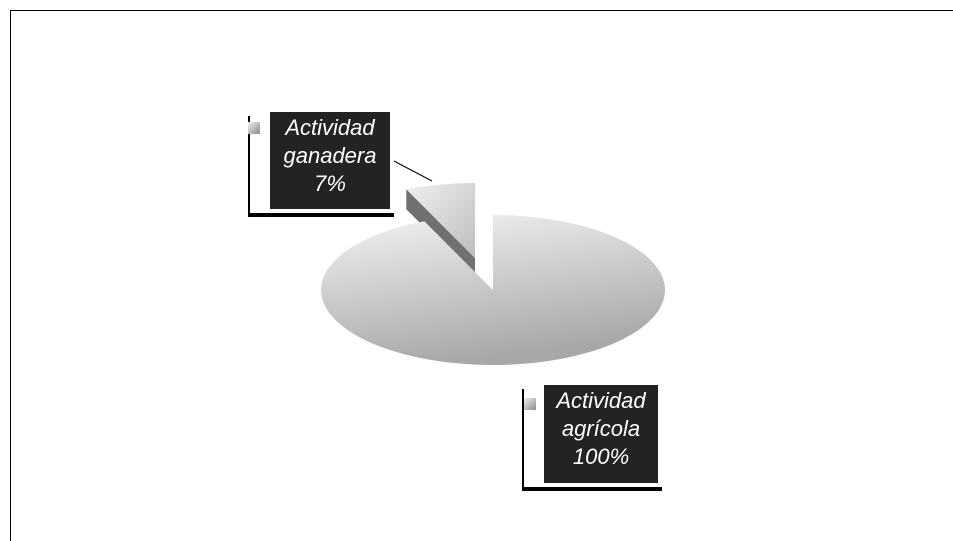  What do you see at coordinates (601, 456) in the screenshot?
I see `value-label: 100%` at bounding box center [601, 456].